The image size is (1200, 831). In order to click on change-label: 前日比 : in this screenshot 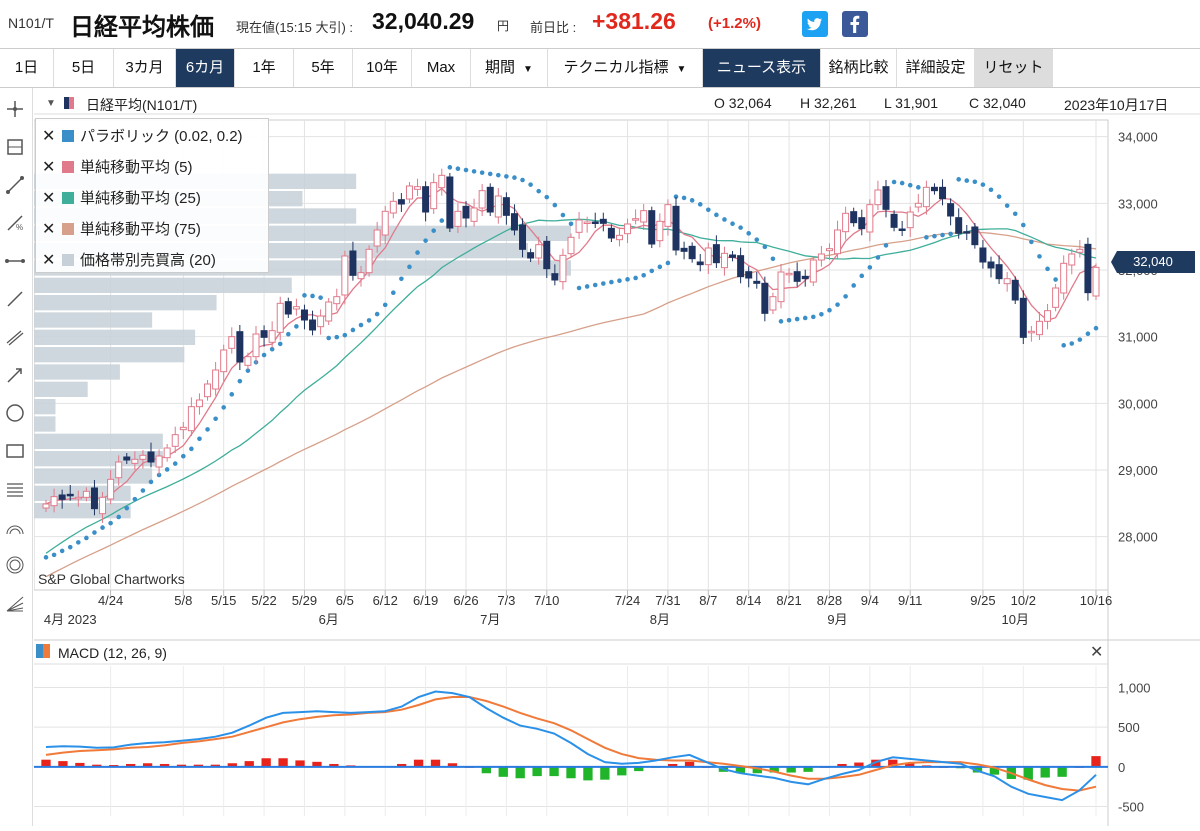, I will do `click(553, 27)`.